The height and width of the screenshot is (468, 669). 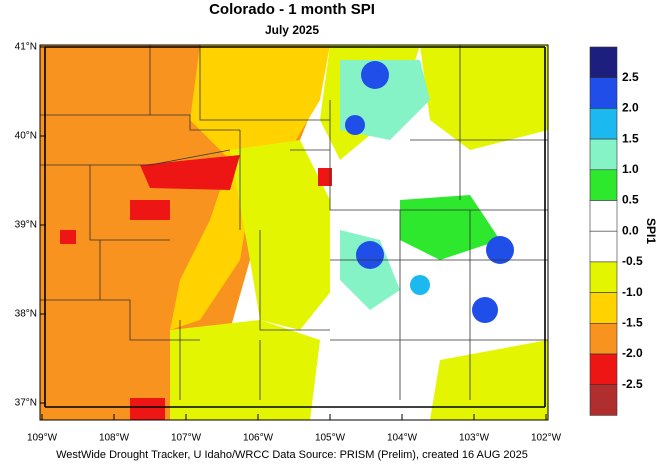 I want to click on lon-label: 109°W, so click(x=42, y=438).